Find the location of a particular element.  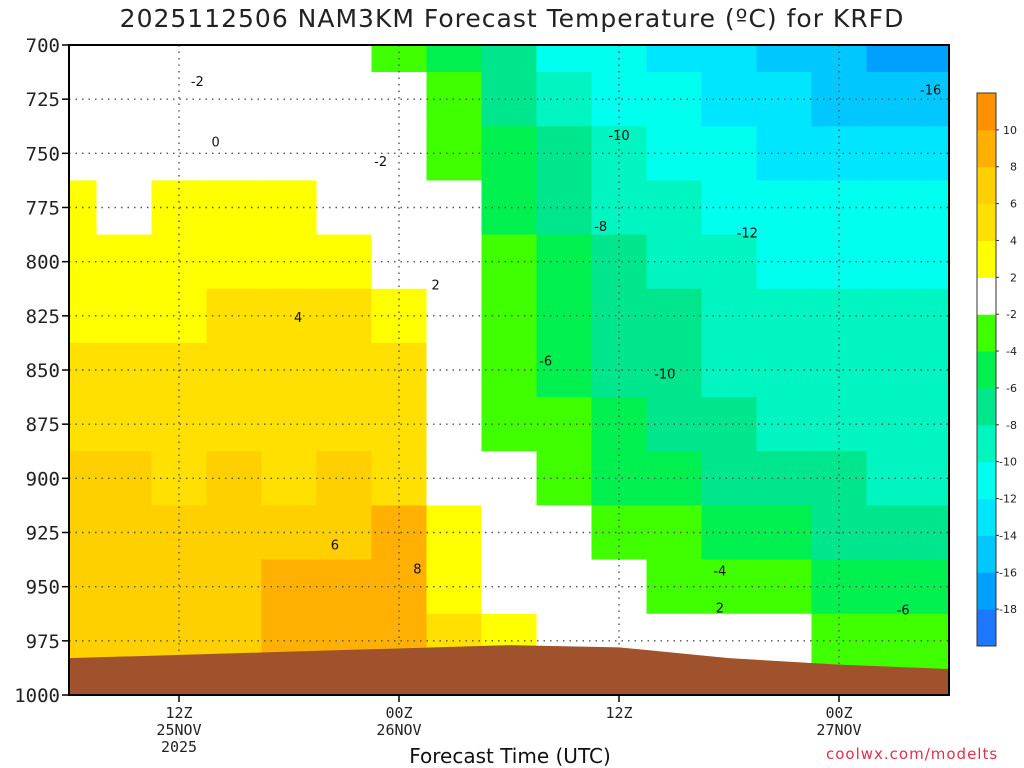

colorbar-label: -12 is located at coordinates (1008, 499).